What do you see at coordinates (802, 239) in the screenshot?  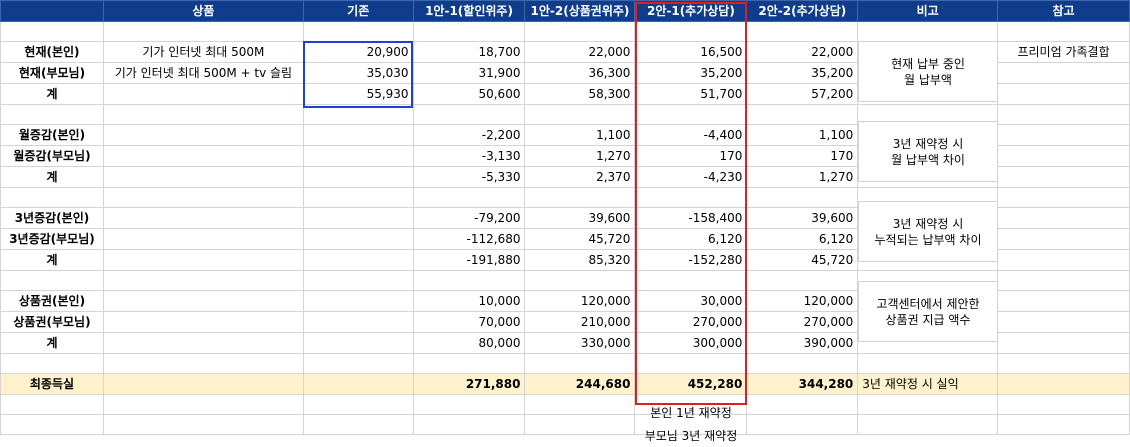 I see `plan2-2-value-cell: 6,120` at bounding box center [802, 239].